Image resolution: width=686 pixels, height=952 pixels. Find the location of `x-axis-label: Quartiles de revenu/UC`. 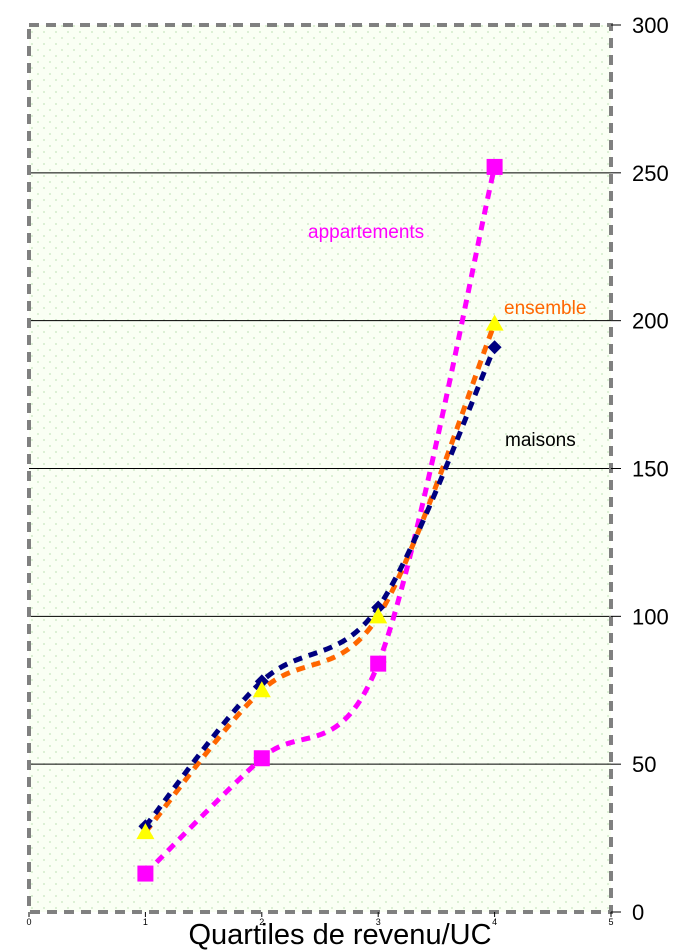

x-axis-label: Quartiles de revenu/UC is located at coordinates (339, 935).